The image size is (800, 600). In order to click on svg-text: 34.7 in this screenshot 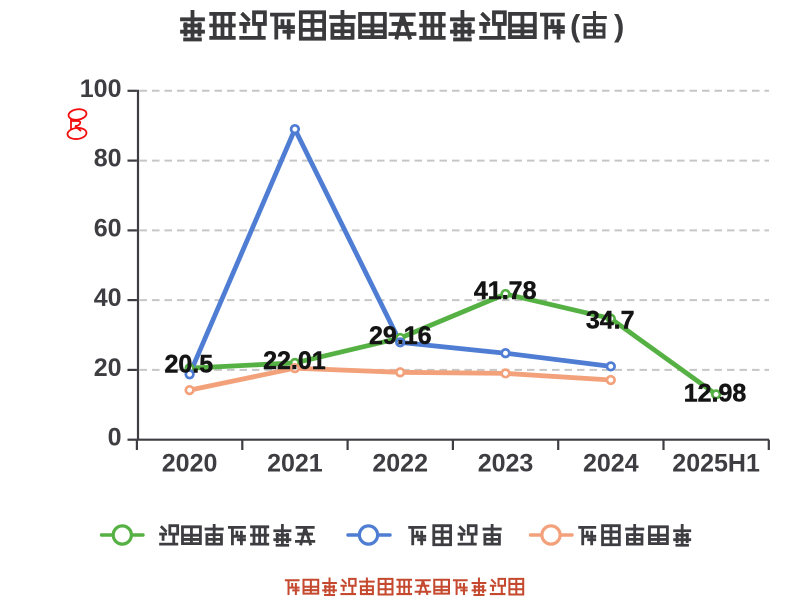, I will do `click(610, 321)`.